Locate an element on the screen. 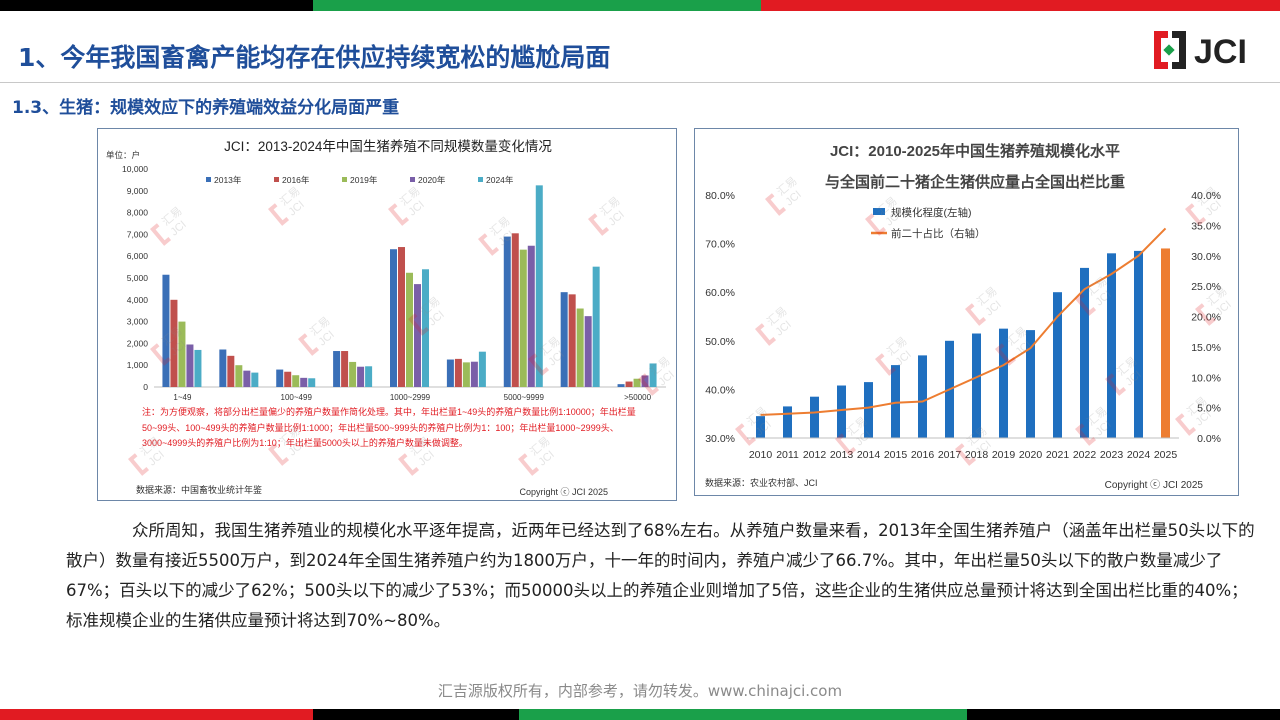 The width and height of the screenshot is (1280, 720). svg-text: JCI is located at coordinates (1220, 52).